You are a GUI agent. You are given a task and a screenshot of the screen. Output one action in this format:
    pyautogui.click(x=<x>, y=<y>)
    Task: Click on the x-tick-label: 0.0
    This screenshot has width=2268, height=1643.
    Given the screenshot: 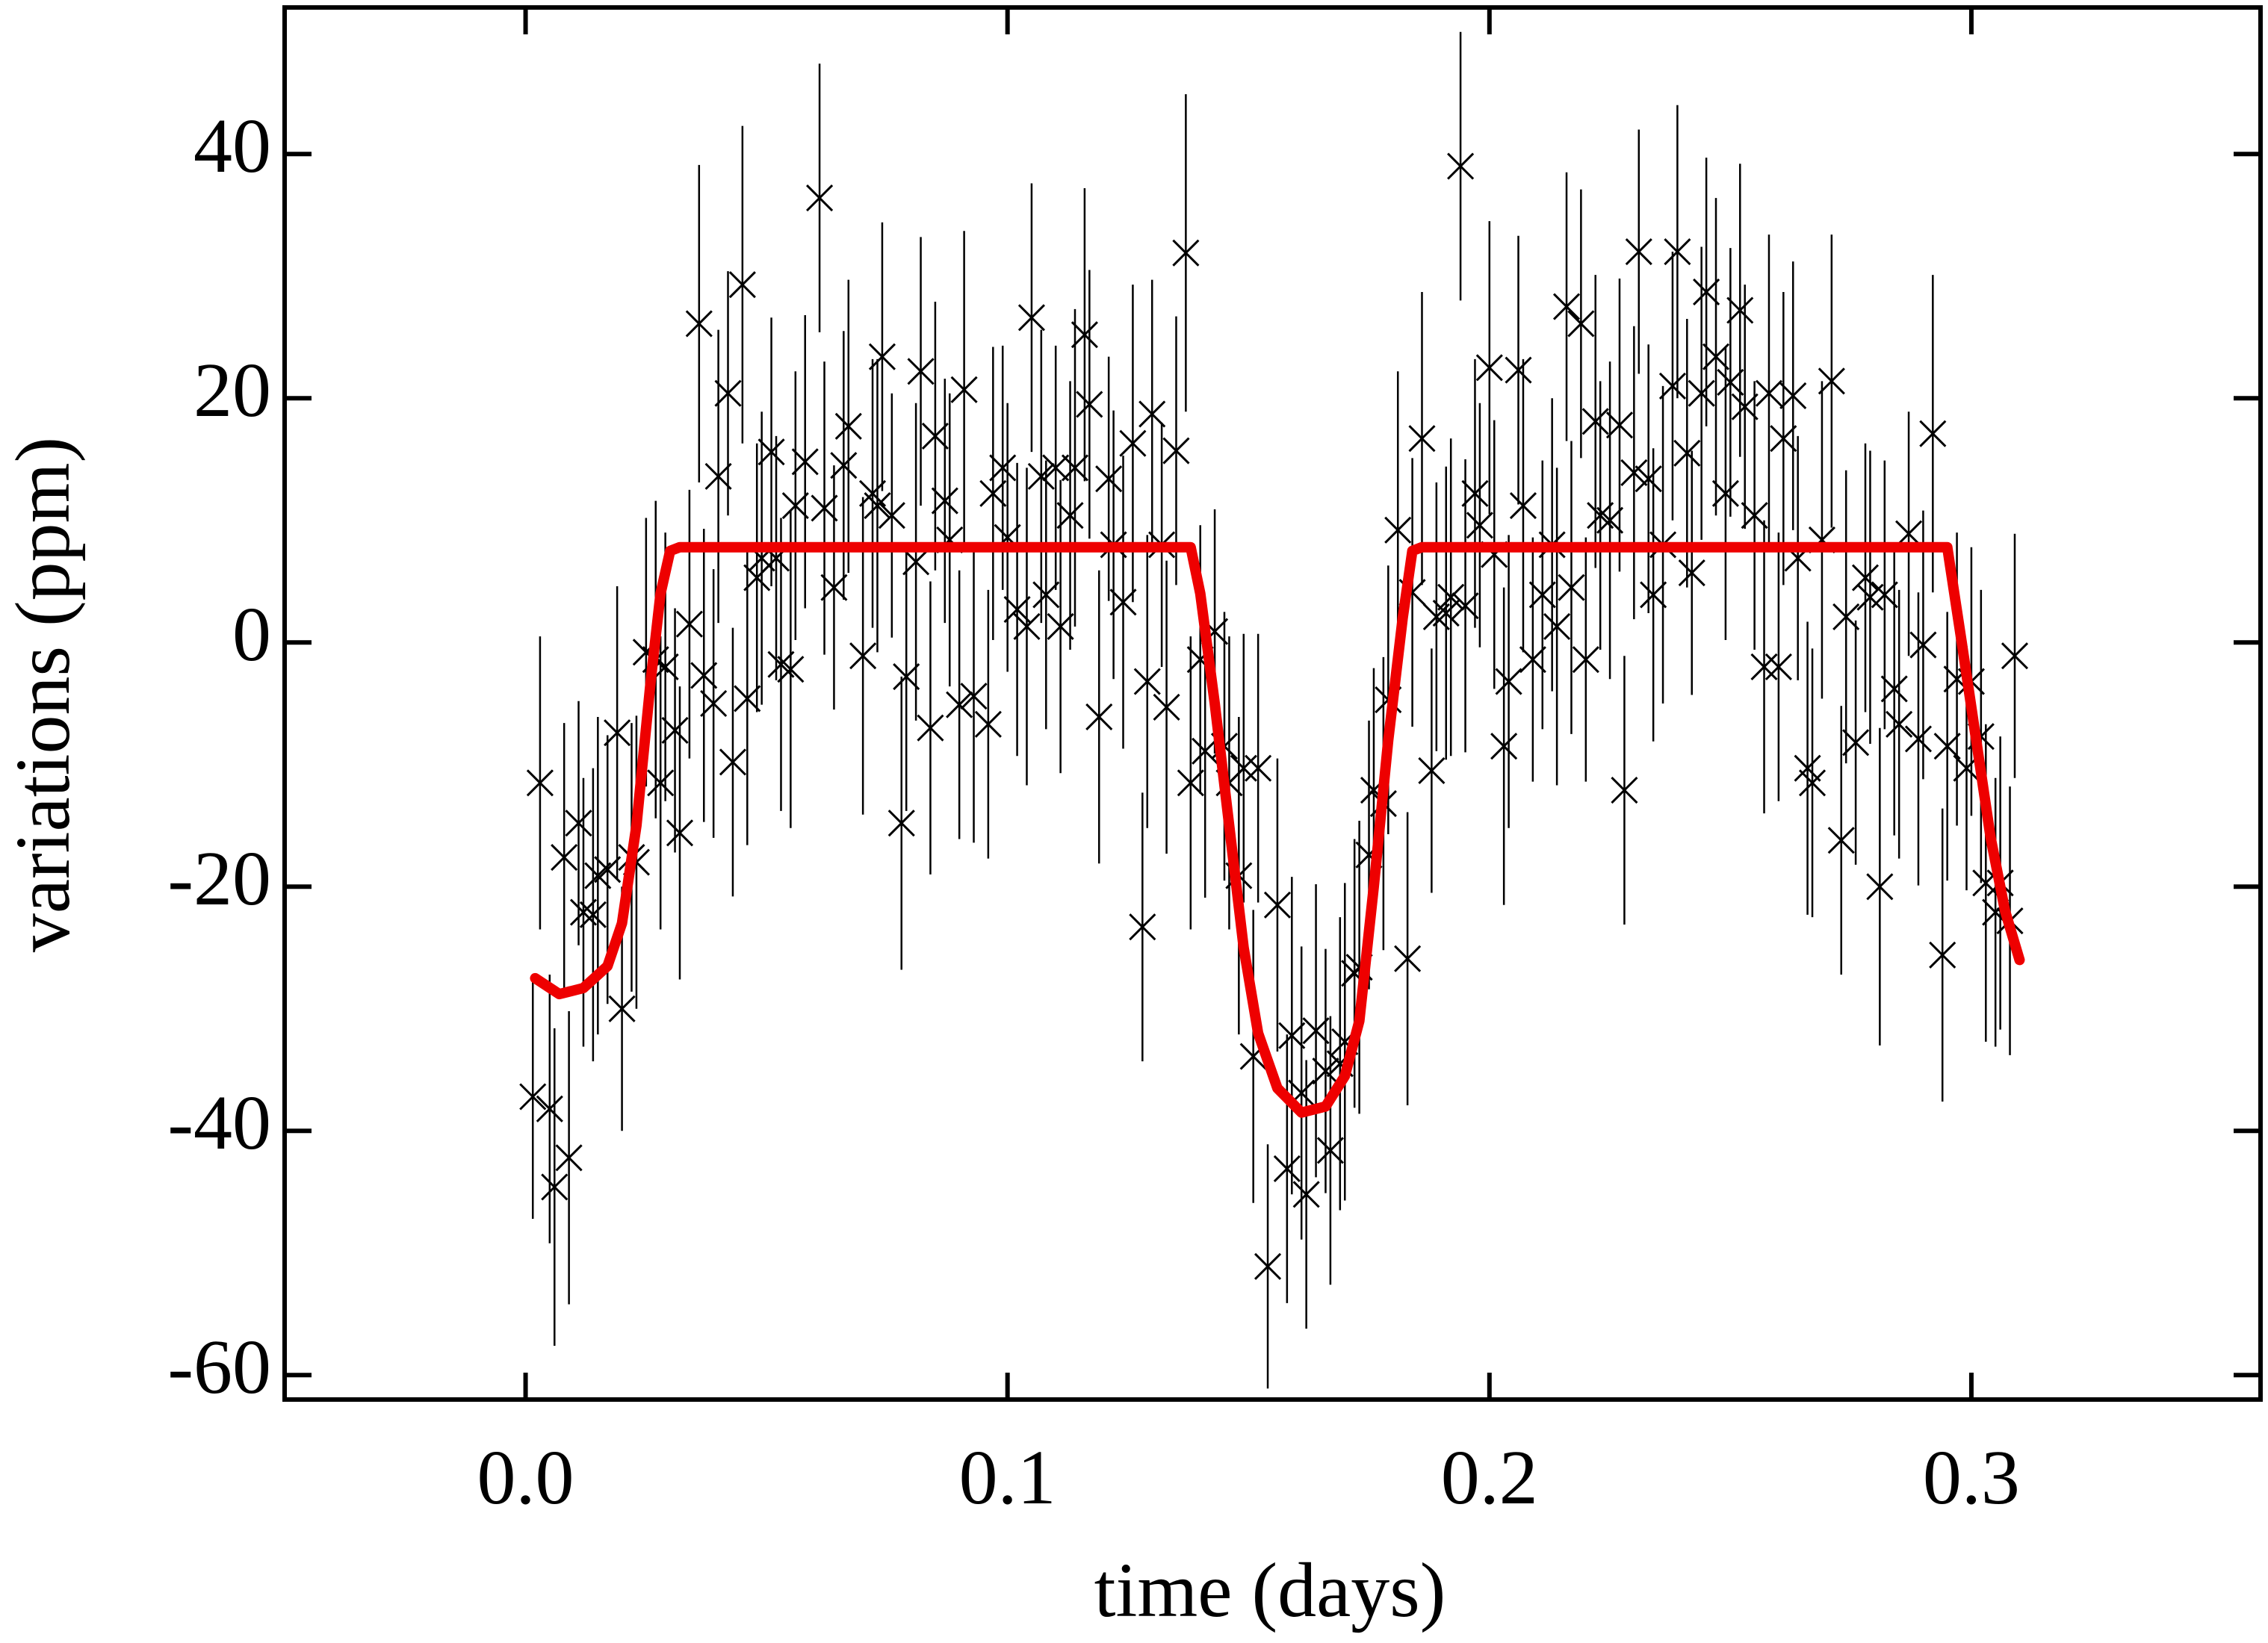 What is the action you would take?
    pyautogui.click(x=525, y=1478)
    